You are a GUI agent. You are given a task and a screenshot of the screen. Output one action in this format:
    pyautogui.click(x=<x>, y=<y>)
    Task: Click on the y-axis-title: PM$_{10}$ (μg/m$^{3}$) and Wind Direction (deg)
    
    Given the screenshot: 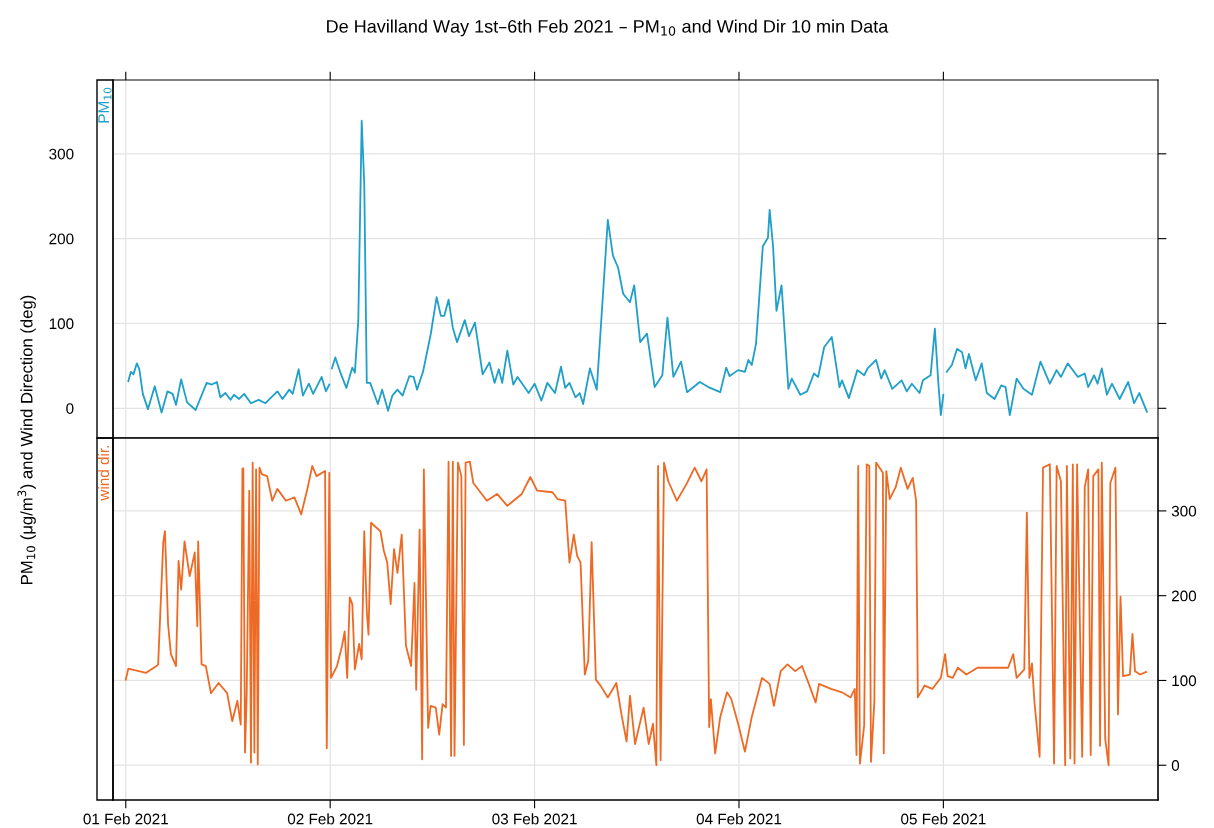 What is the action you would take?
    pyautogui.click(x=26, y=439)
    